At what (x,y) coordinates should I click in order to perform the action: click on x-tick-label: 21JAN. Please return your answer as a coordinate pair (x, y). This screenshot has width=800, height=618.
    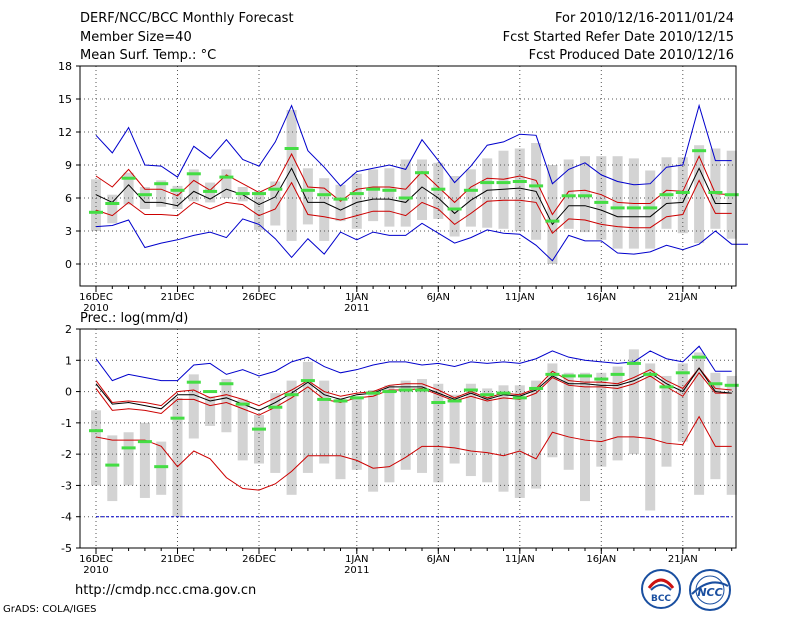
    Looking at the image, I should click on (683, 559).